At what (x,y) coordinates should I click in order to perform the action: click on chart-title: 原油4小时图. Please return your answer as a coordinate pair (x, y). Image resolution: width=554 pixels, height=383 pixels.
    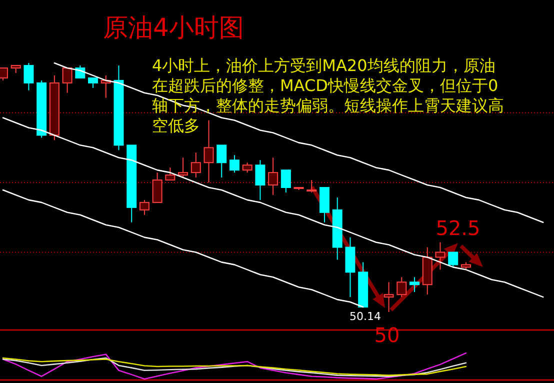
    Looking at the image, I should click on (173, 27).